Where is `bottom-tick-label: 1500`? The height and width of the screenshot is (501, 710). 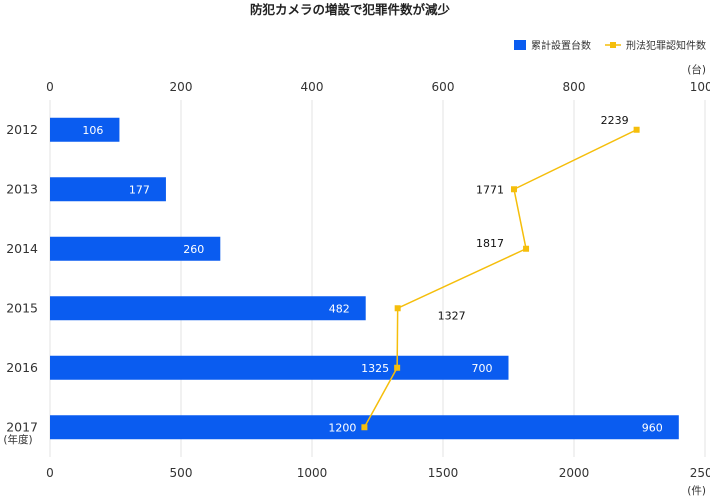
bottom-tick-label: 1500 is located at coordinates (443, 473).